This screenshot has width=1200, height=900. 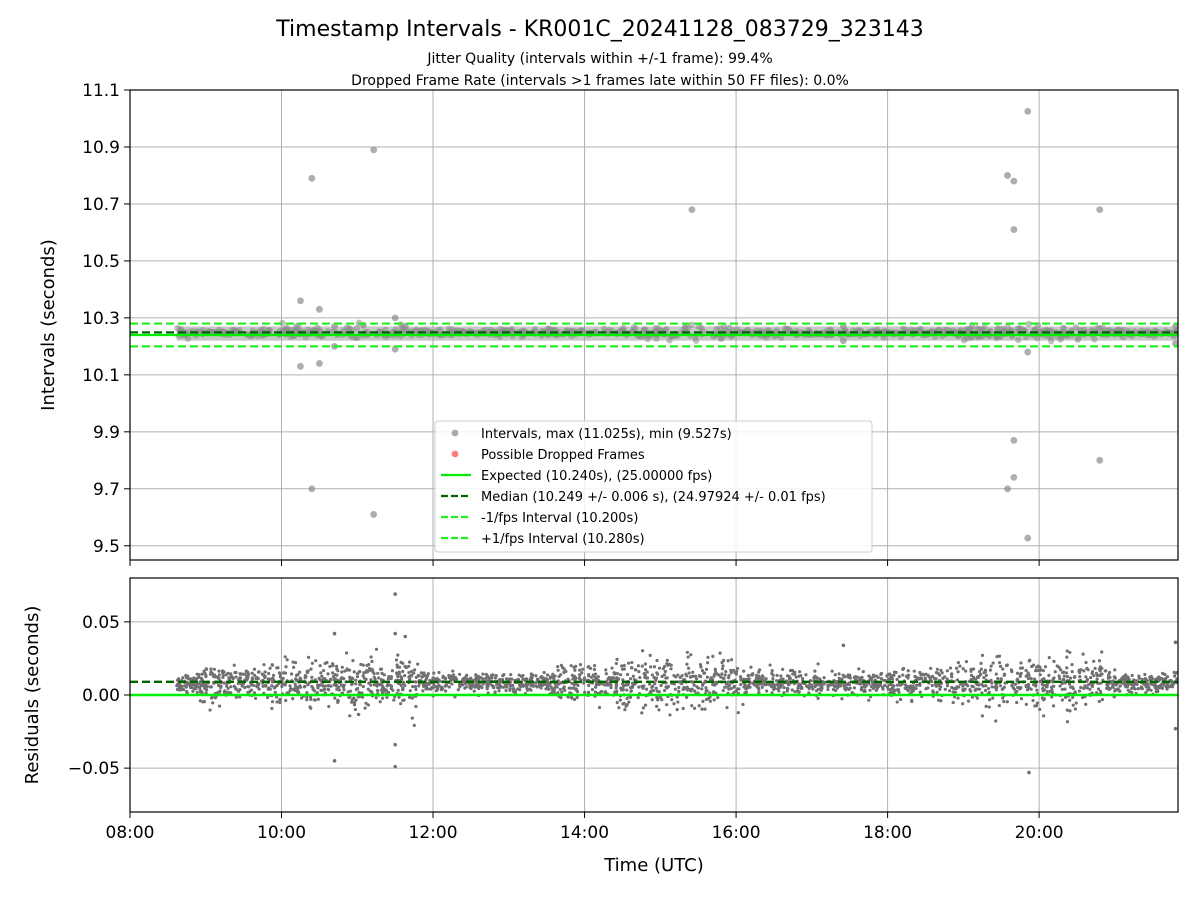 What do you see at coordinates (101, 319) in the screenshot?
I see `intervals-y-tick-label: 10.3` at bounding box center [101, 319].